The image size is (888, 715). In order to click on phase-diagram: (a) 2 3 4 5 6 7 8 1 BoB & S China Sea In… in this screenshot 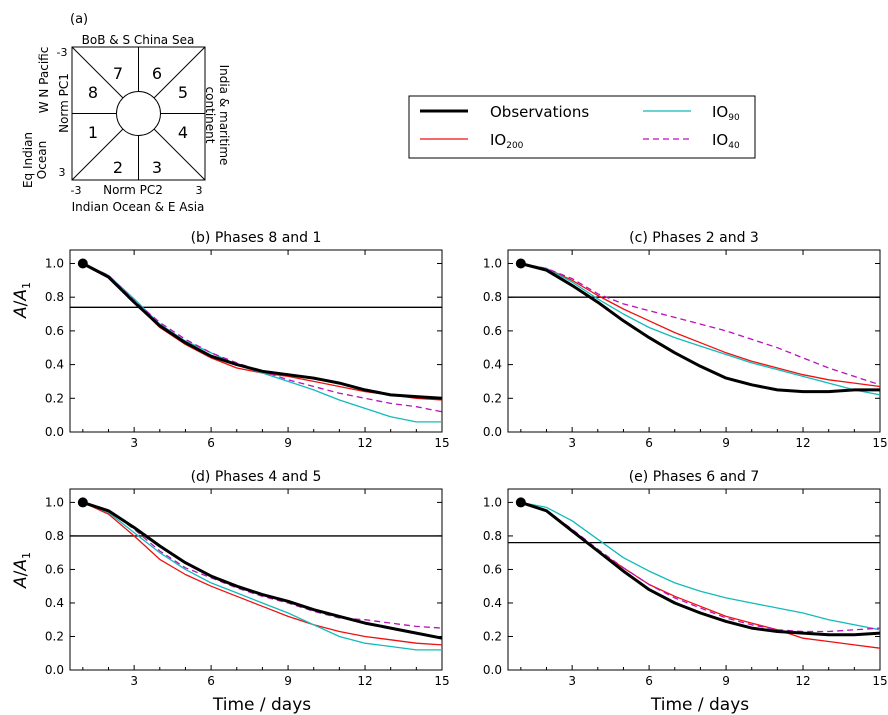, I will do `click(126, 113)`.